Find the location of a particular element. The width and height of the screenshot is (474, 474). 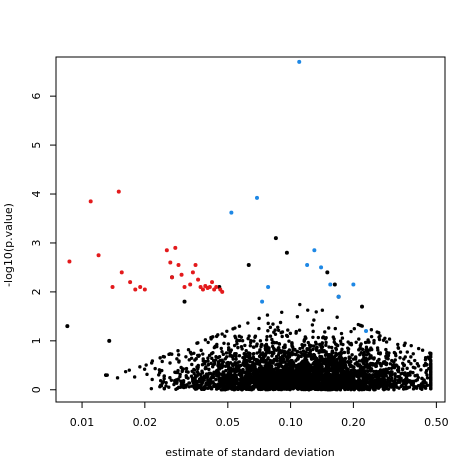

black-point is located at coordinates (327, 272).